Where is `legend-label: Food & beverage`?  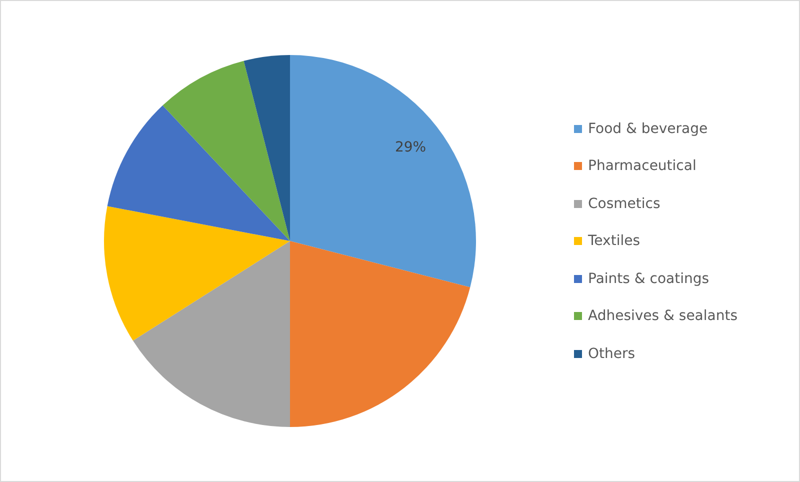 legend-label: Food & beverage is located at coordinates (648, 128).